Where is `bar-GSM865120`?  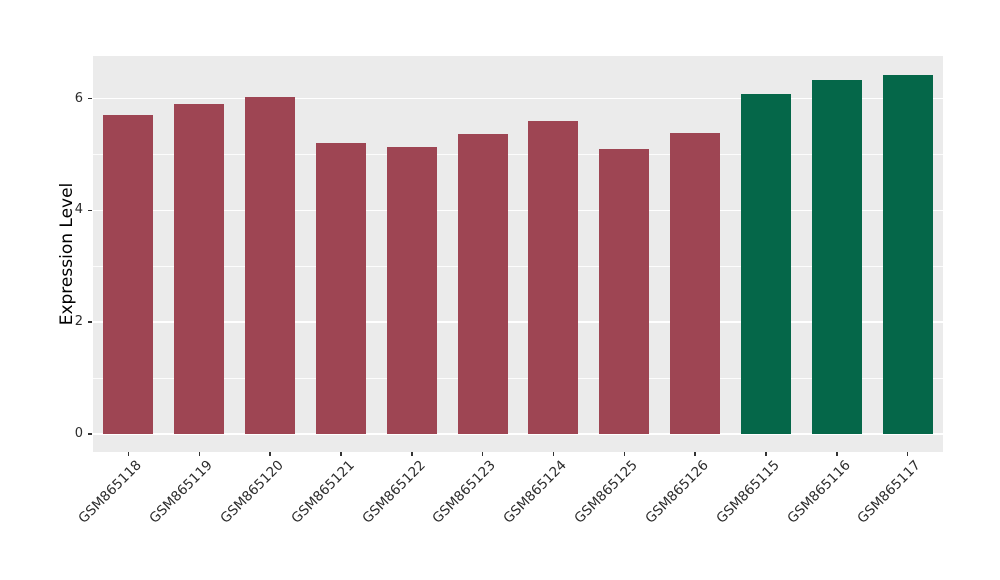 bar-GSM865120 is located at coordinates (270, 265).